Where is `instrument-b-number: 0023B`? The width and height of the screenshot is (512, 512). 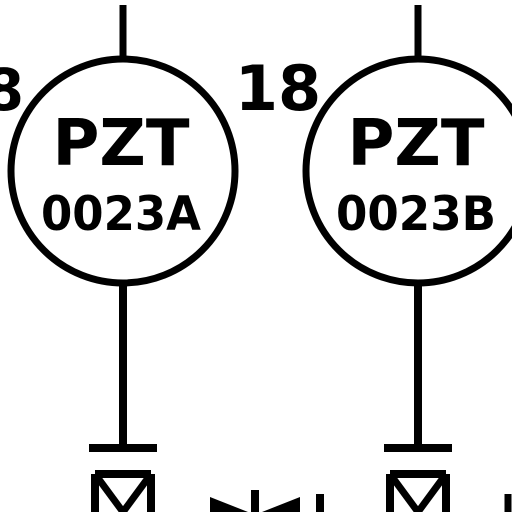
instrument-b-number: 0023B is located at coordinates (416, 214).